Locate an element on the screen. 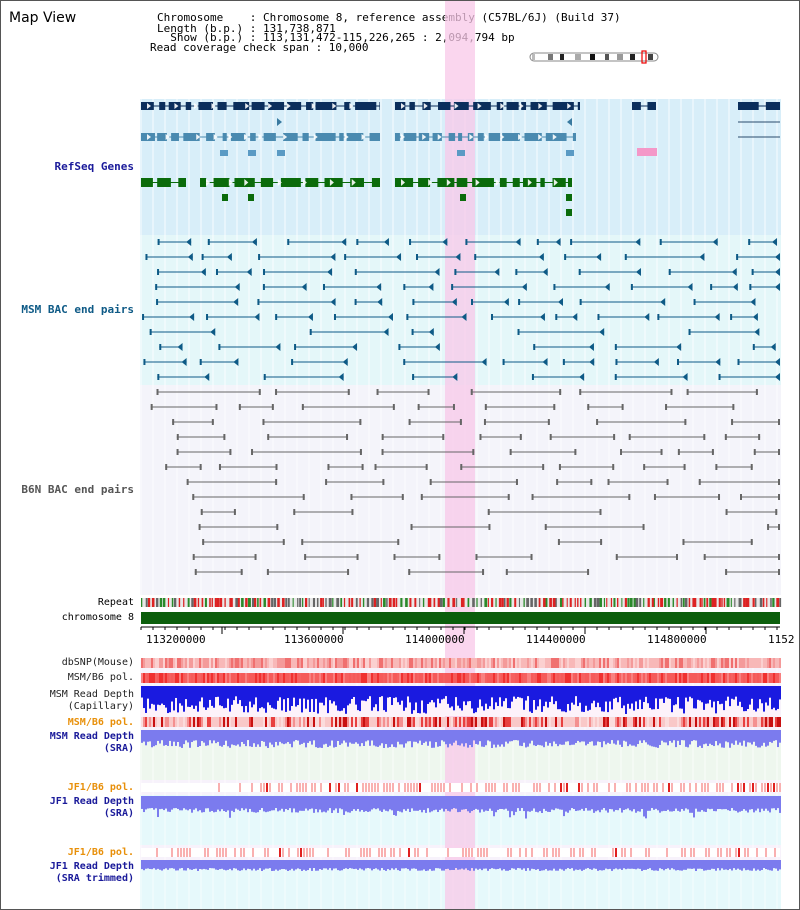 The height and width of the screenshot is (910, 800). msm-read-depth-capillary-label-1: MSM Read Depth is located at coordinates (91, 694).